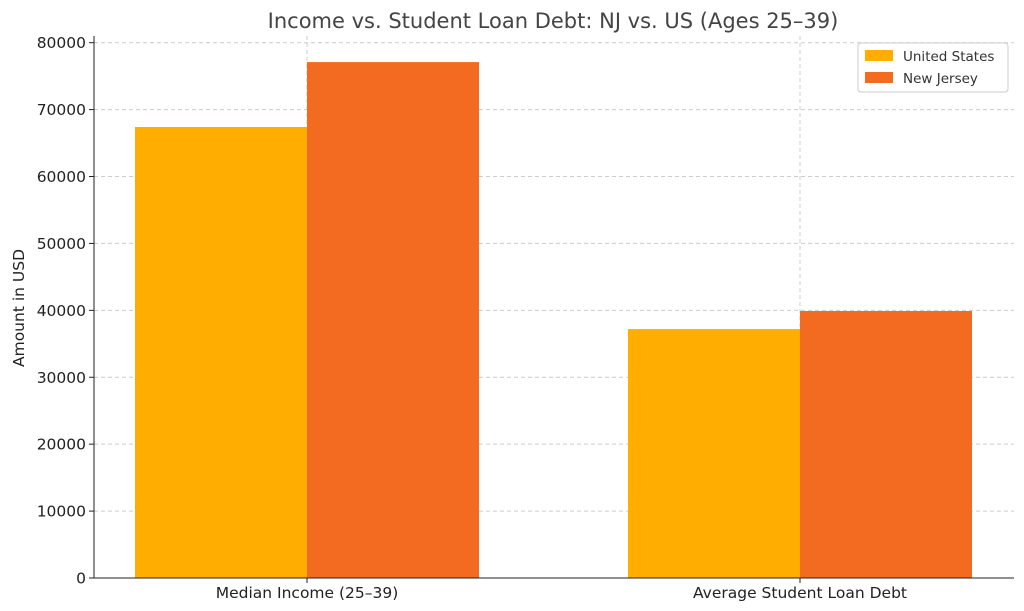 This screenshot has height=611, width=1024. What do you see at coordinates (61, 311) in the screenshot?
I see `y-tick-label: 40000` at bounding box center [61, 311].